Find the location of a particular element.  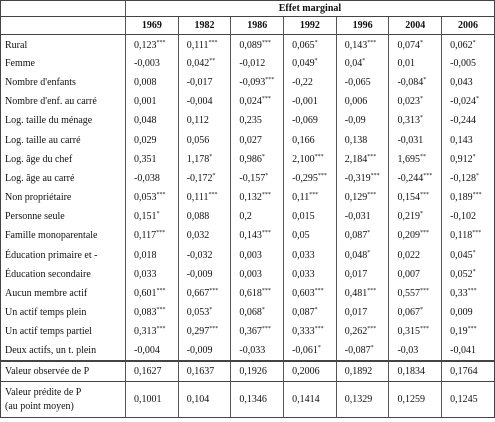

cell-value: 0,1329 is located at coordinates (358, 400).